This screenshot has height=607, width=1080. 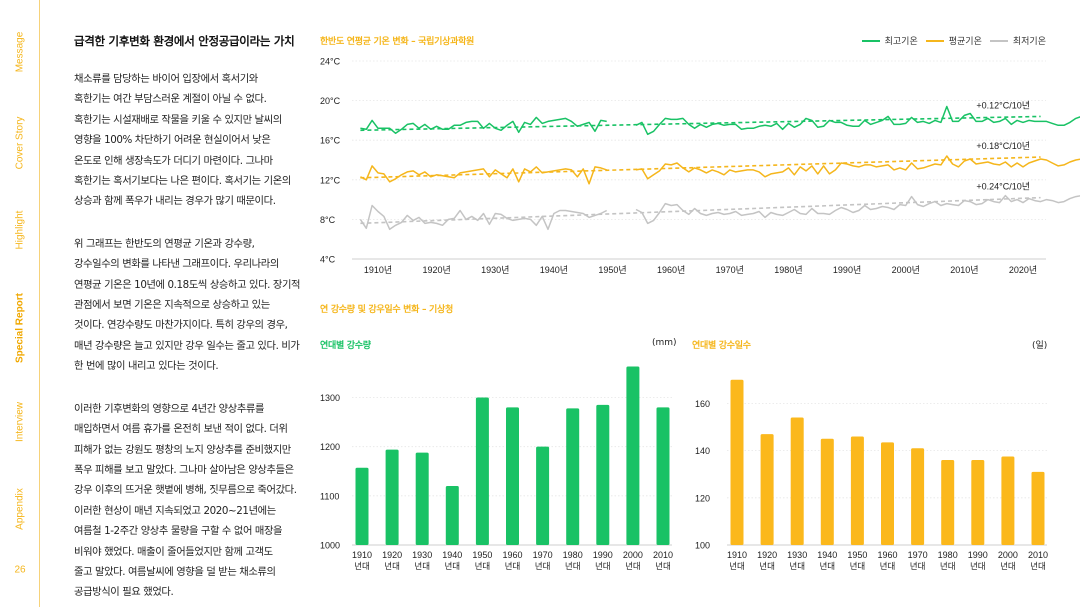 What do you see at coordinates (330, 141) in the screenshot?
I see `y-tick-label: 16°C` at bounding box center [330, 141].